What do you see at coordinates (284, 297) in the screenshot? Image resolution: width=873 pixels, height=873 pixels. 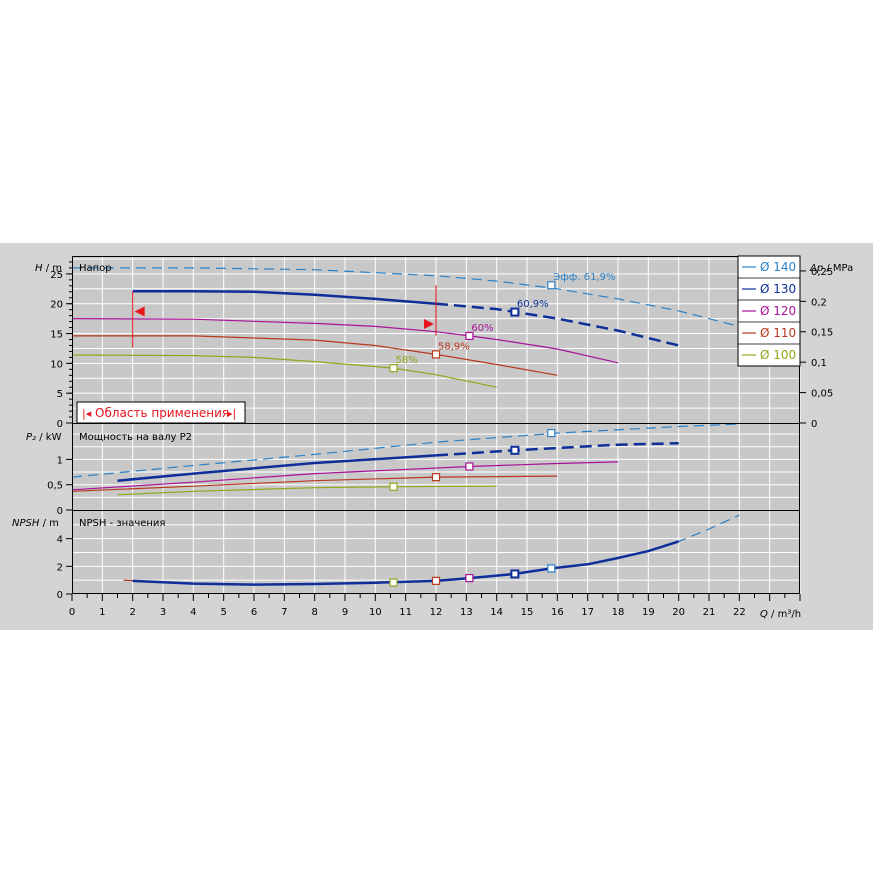 I see `head-curve-d130-solid` at bounding box center [284, 297].